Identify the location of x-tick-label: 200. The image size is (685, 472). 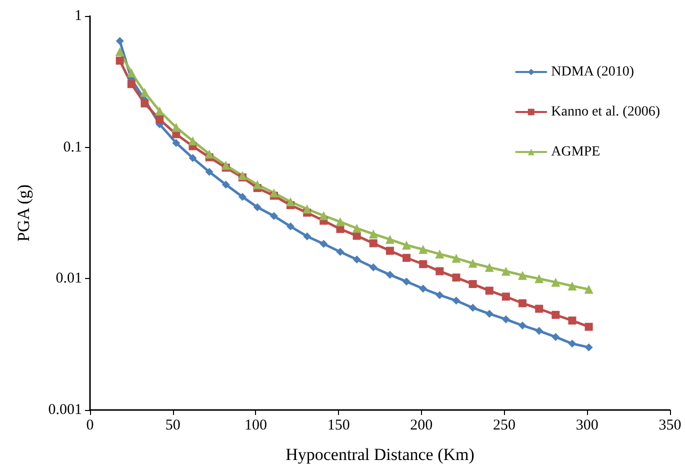
(421, 426).